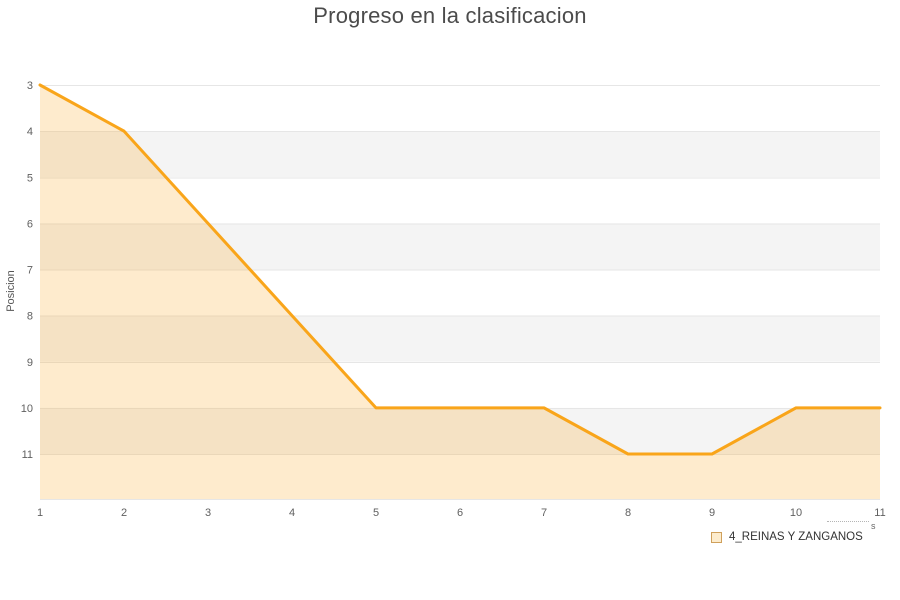 The image size is (900, 600). Describe the element at coordinates (27, 455) in the screenshot. I see `y-tick-label: 11` at that location.